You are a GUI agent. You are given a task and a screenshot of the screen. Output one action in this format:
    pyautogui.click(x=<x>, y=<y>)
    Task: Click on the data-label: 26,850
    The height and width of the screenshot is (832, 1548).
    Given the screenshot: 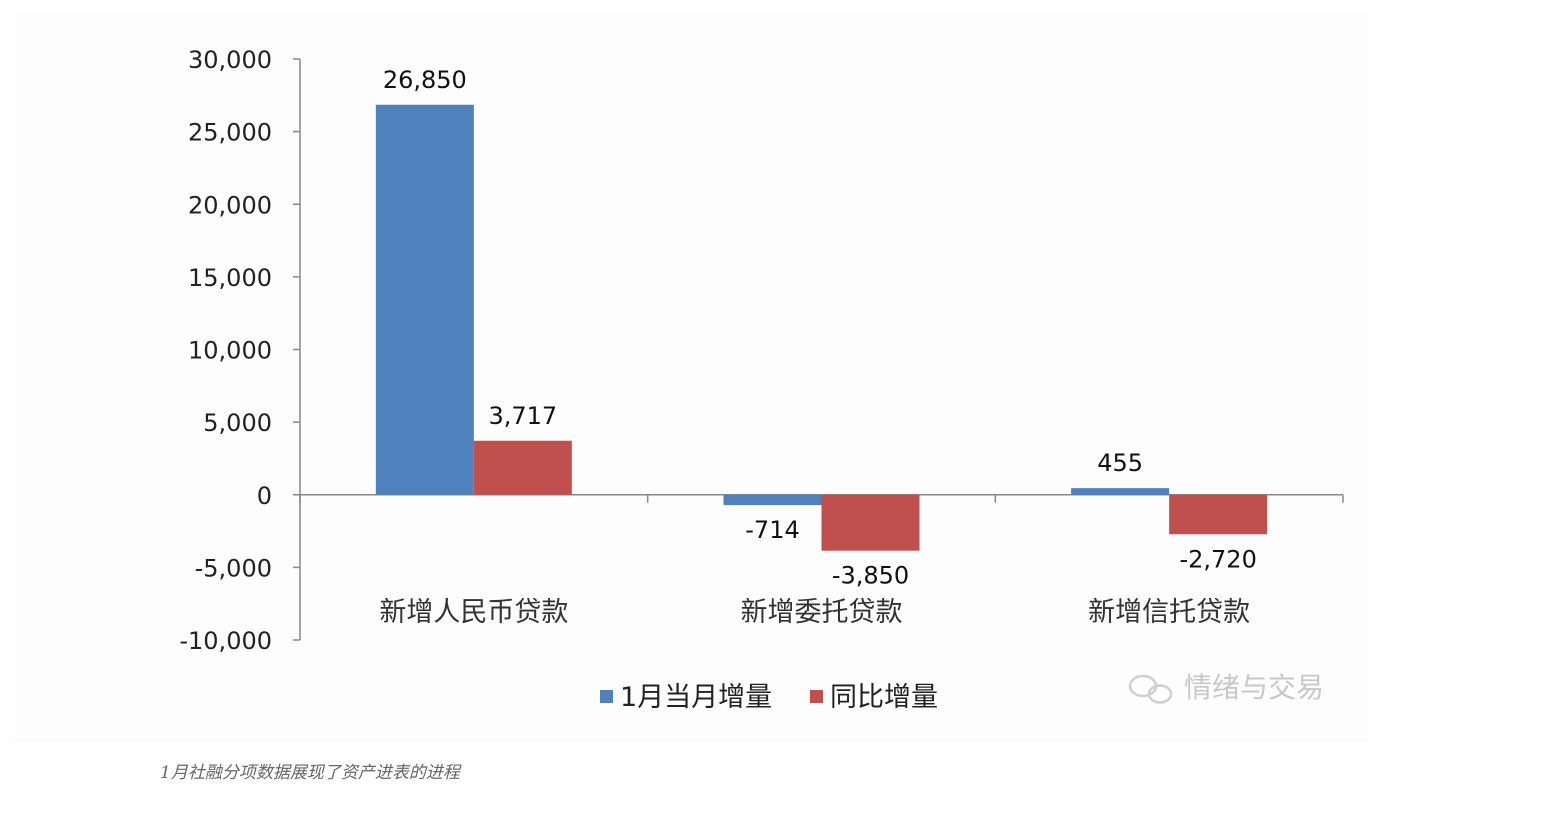 What is the action you would take?
    pyautogui.click(x=425, y=80)
    